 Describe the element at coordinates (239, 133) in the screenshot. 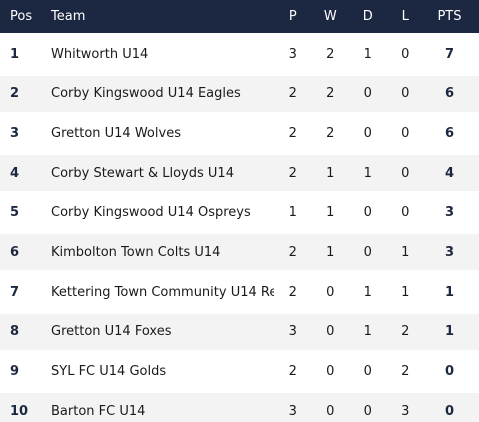

I see `table-row: 3 Gretton U14 Wolves 2 2 0 0 6` at that location.